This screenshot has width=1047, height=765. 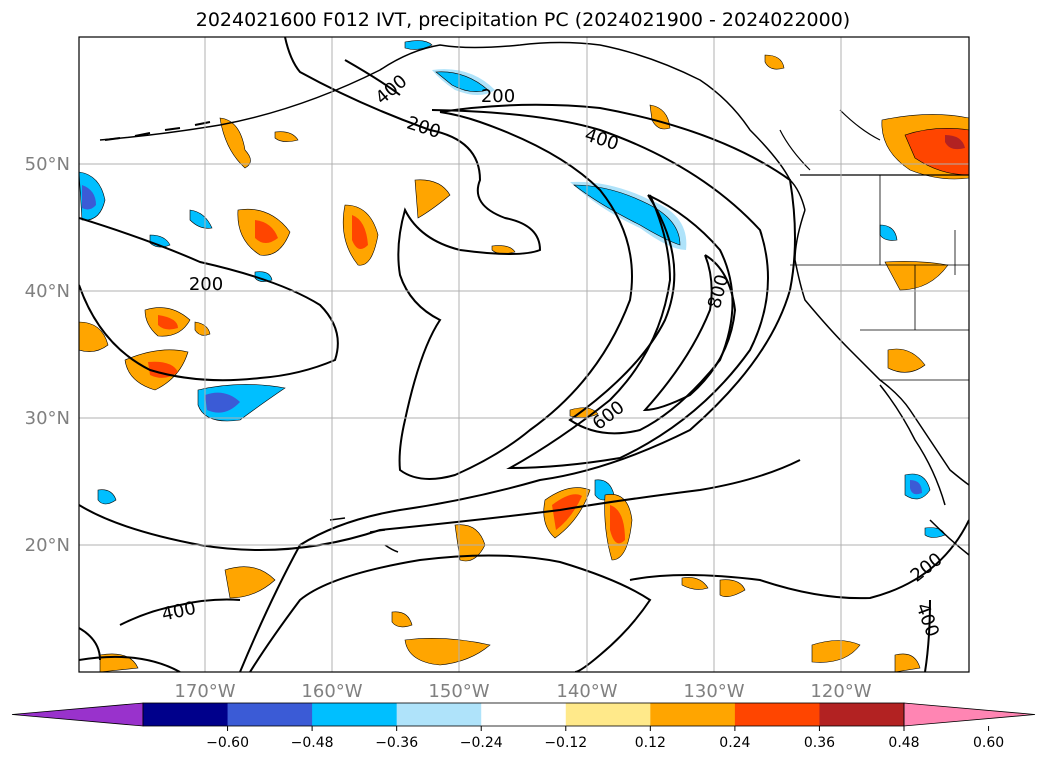 I want to click on lon-tick-labels: 170°W 160°W 150°W 140°W 130°W 120°W, so click(x=522, y=691).